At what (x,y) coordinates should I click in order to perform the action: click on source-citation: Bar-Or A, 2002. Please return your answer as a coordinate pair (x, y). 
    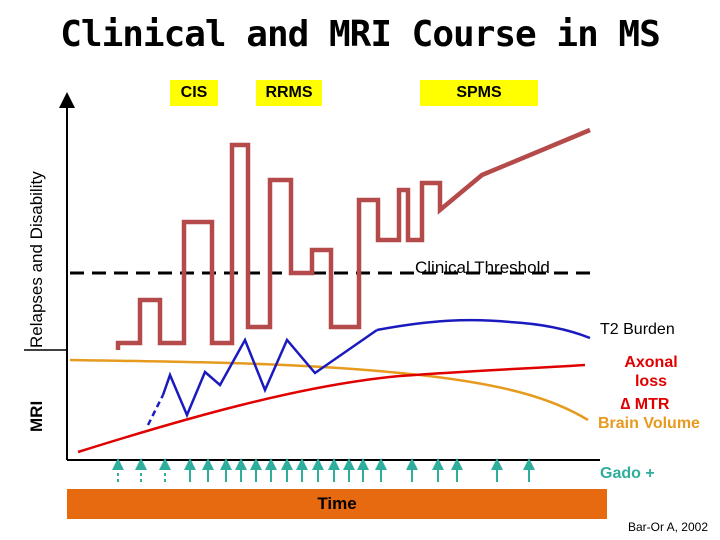
    Looking at the image, I should click on (667, 527).